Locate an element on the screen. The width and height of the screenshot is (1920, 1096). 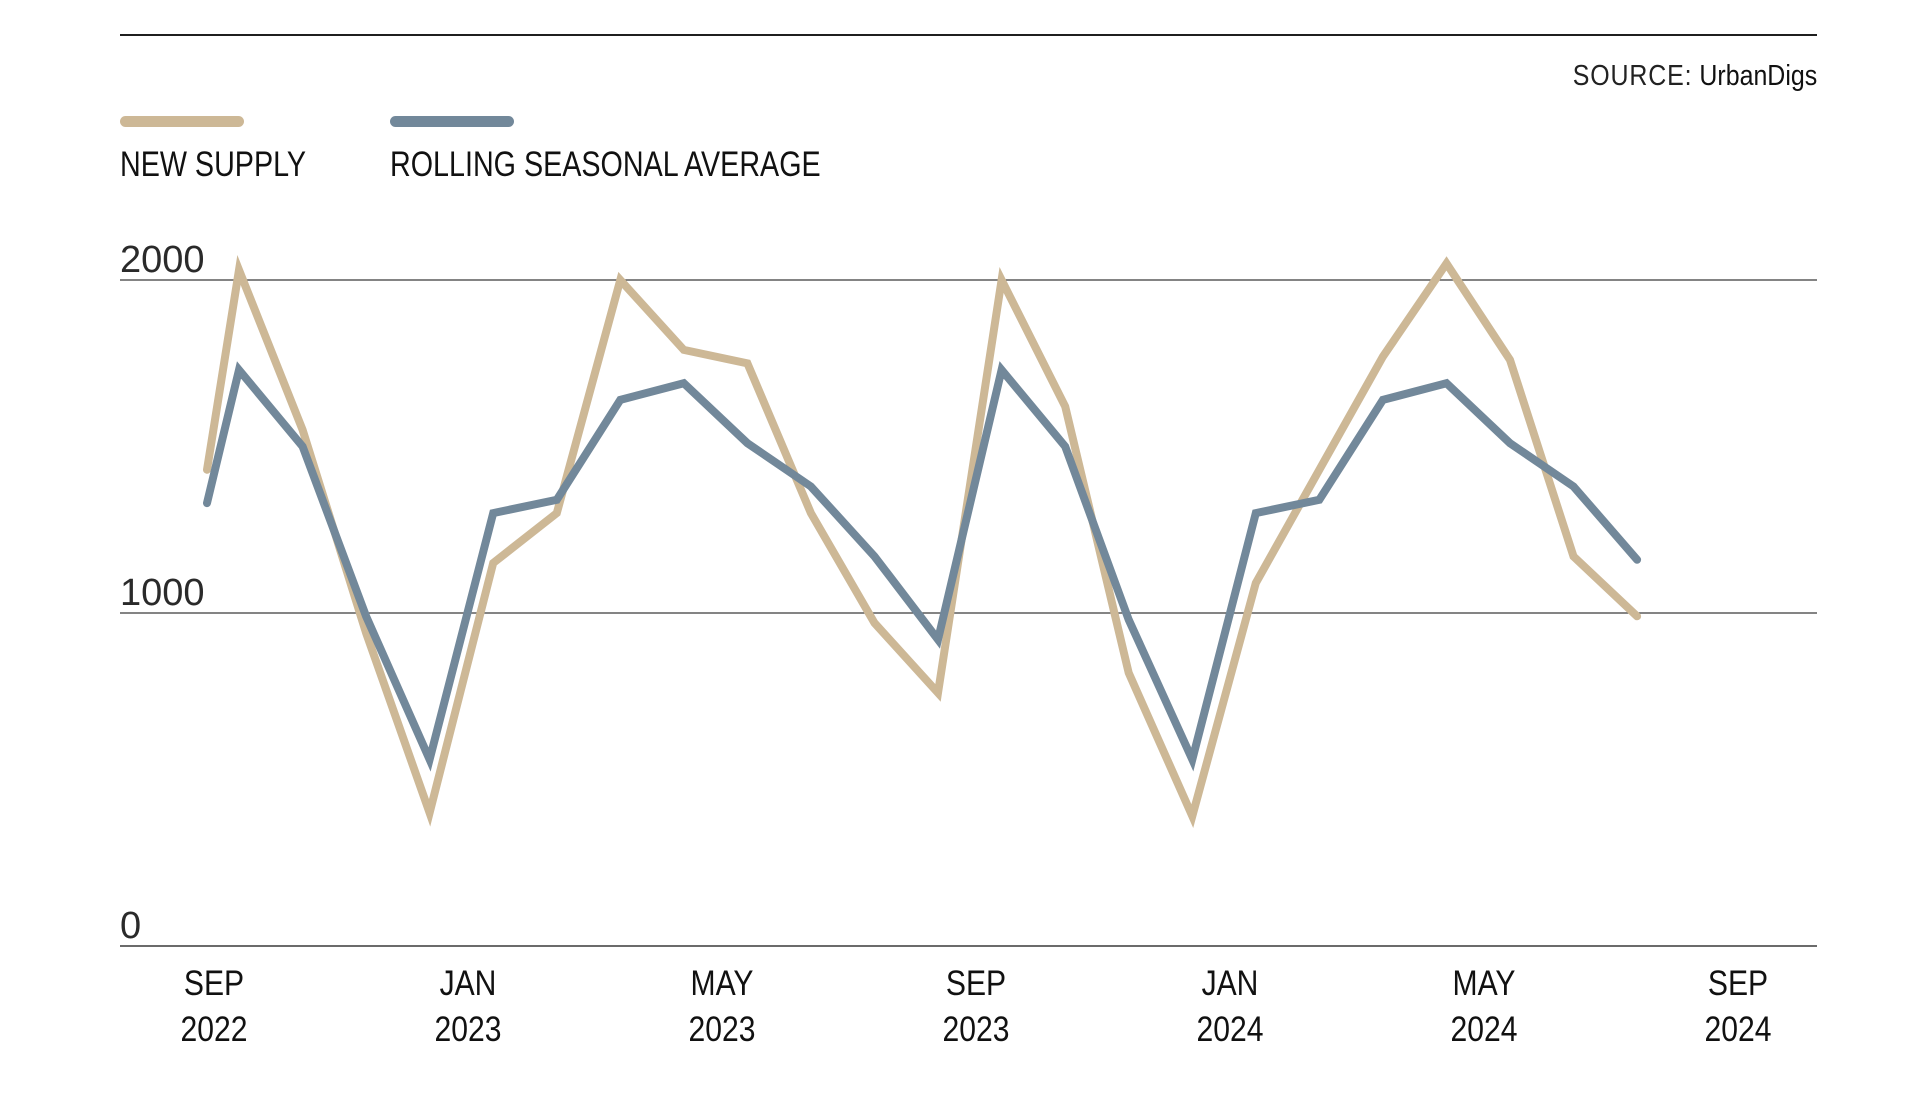
x-tick-year-sep-2023: 2023 is located at coordinates (976, 1029).